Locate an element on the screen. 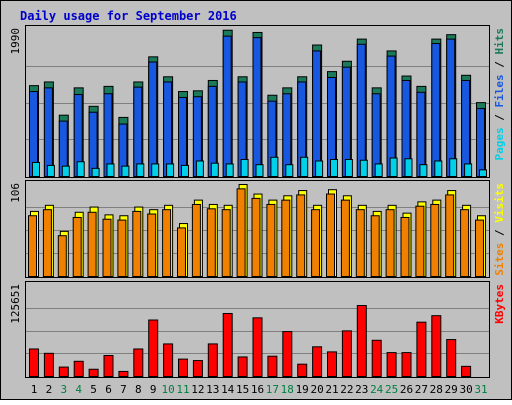 This screenshot has width=512, height=405. chart-title: Daily usage for September 2016 is located at coordinates (128, 16).